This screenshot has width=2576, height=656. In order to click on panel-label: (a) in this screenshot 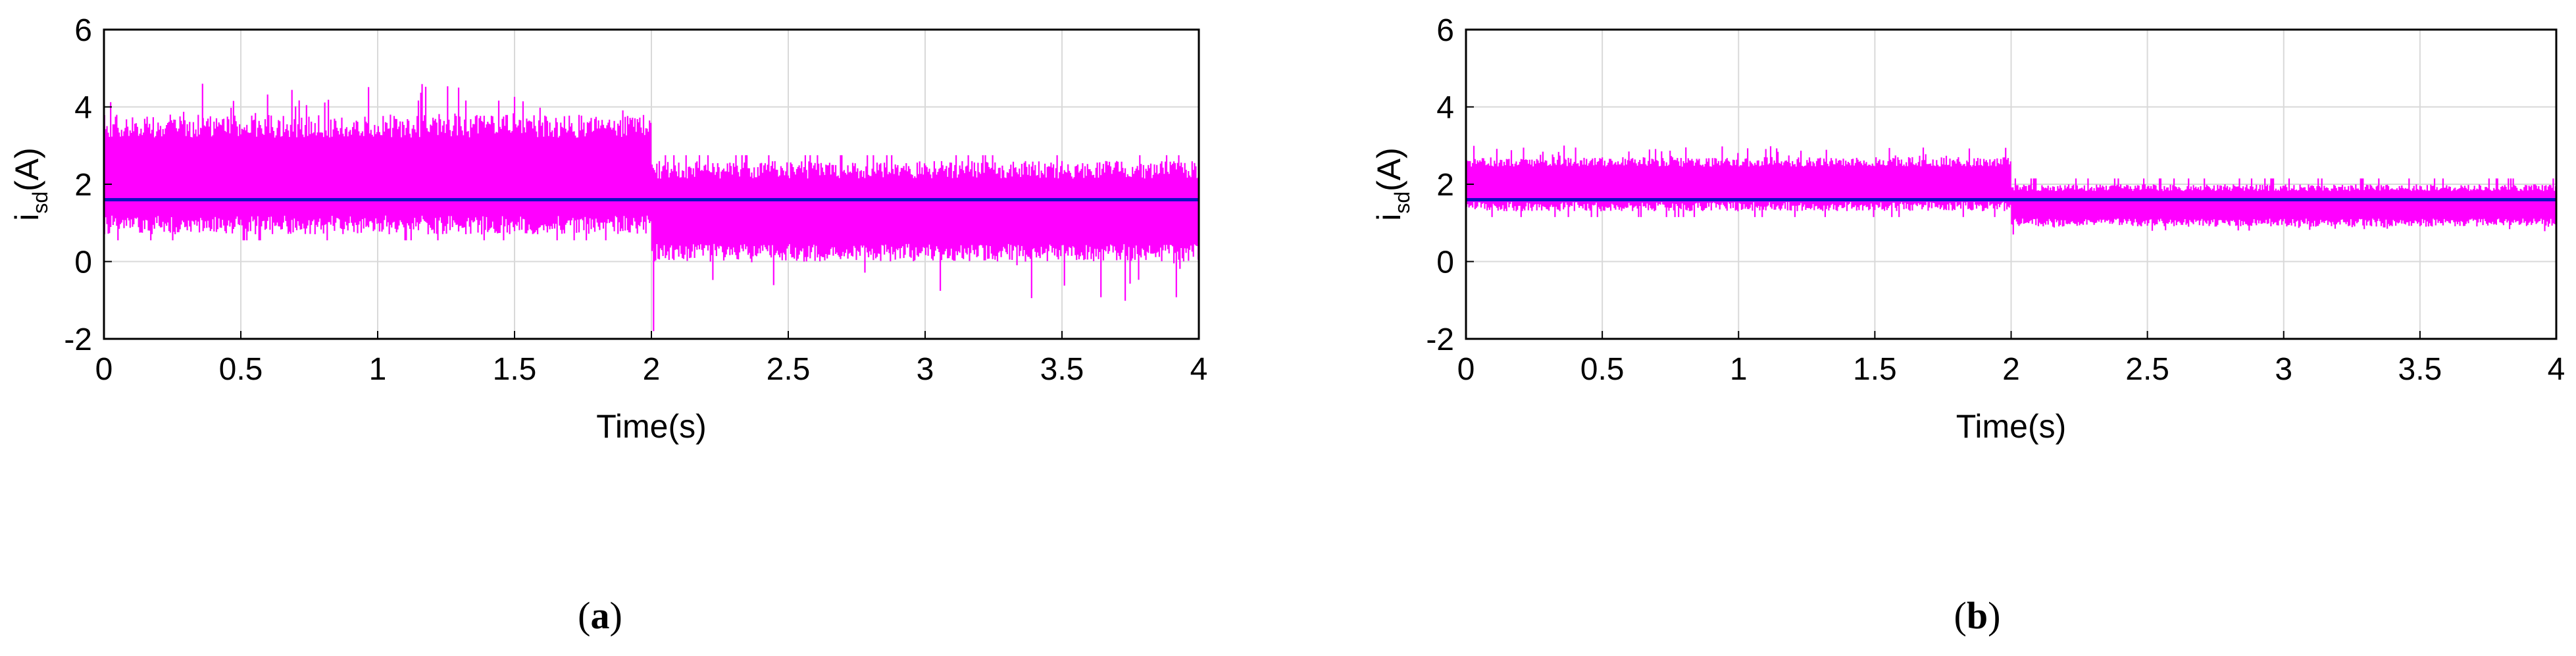, I will do `click(600, 615)`.